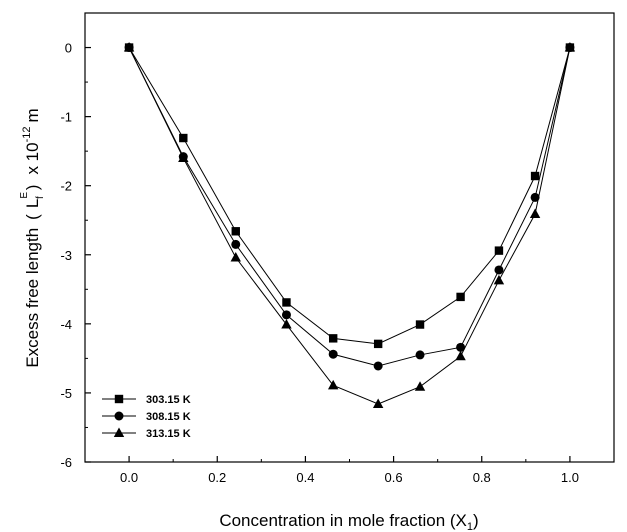 The height and width of the screenshot is (532, 627). What do you see at coordinates (68, 48) in the screenshot?
I see `y-tick-label: 0` at bounding box center [68, 48].